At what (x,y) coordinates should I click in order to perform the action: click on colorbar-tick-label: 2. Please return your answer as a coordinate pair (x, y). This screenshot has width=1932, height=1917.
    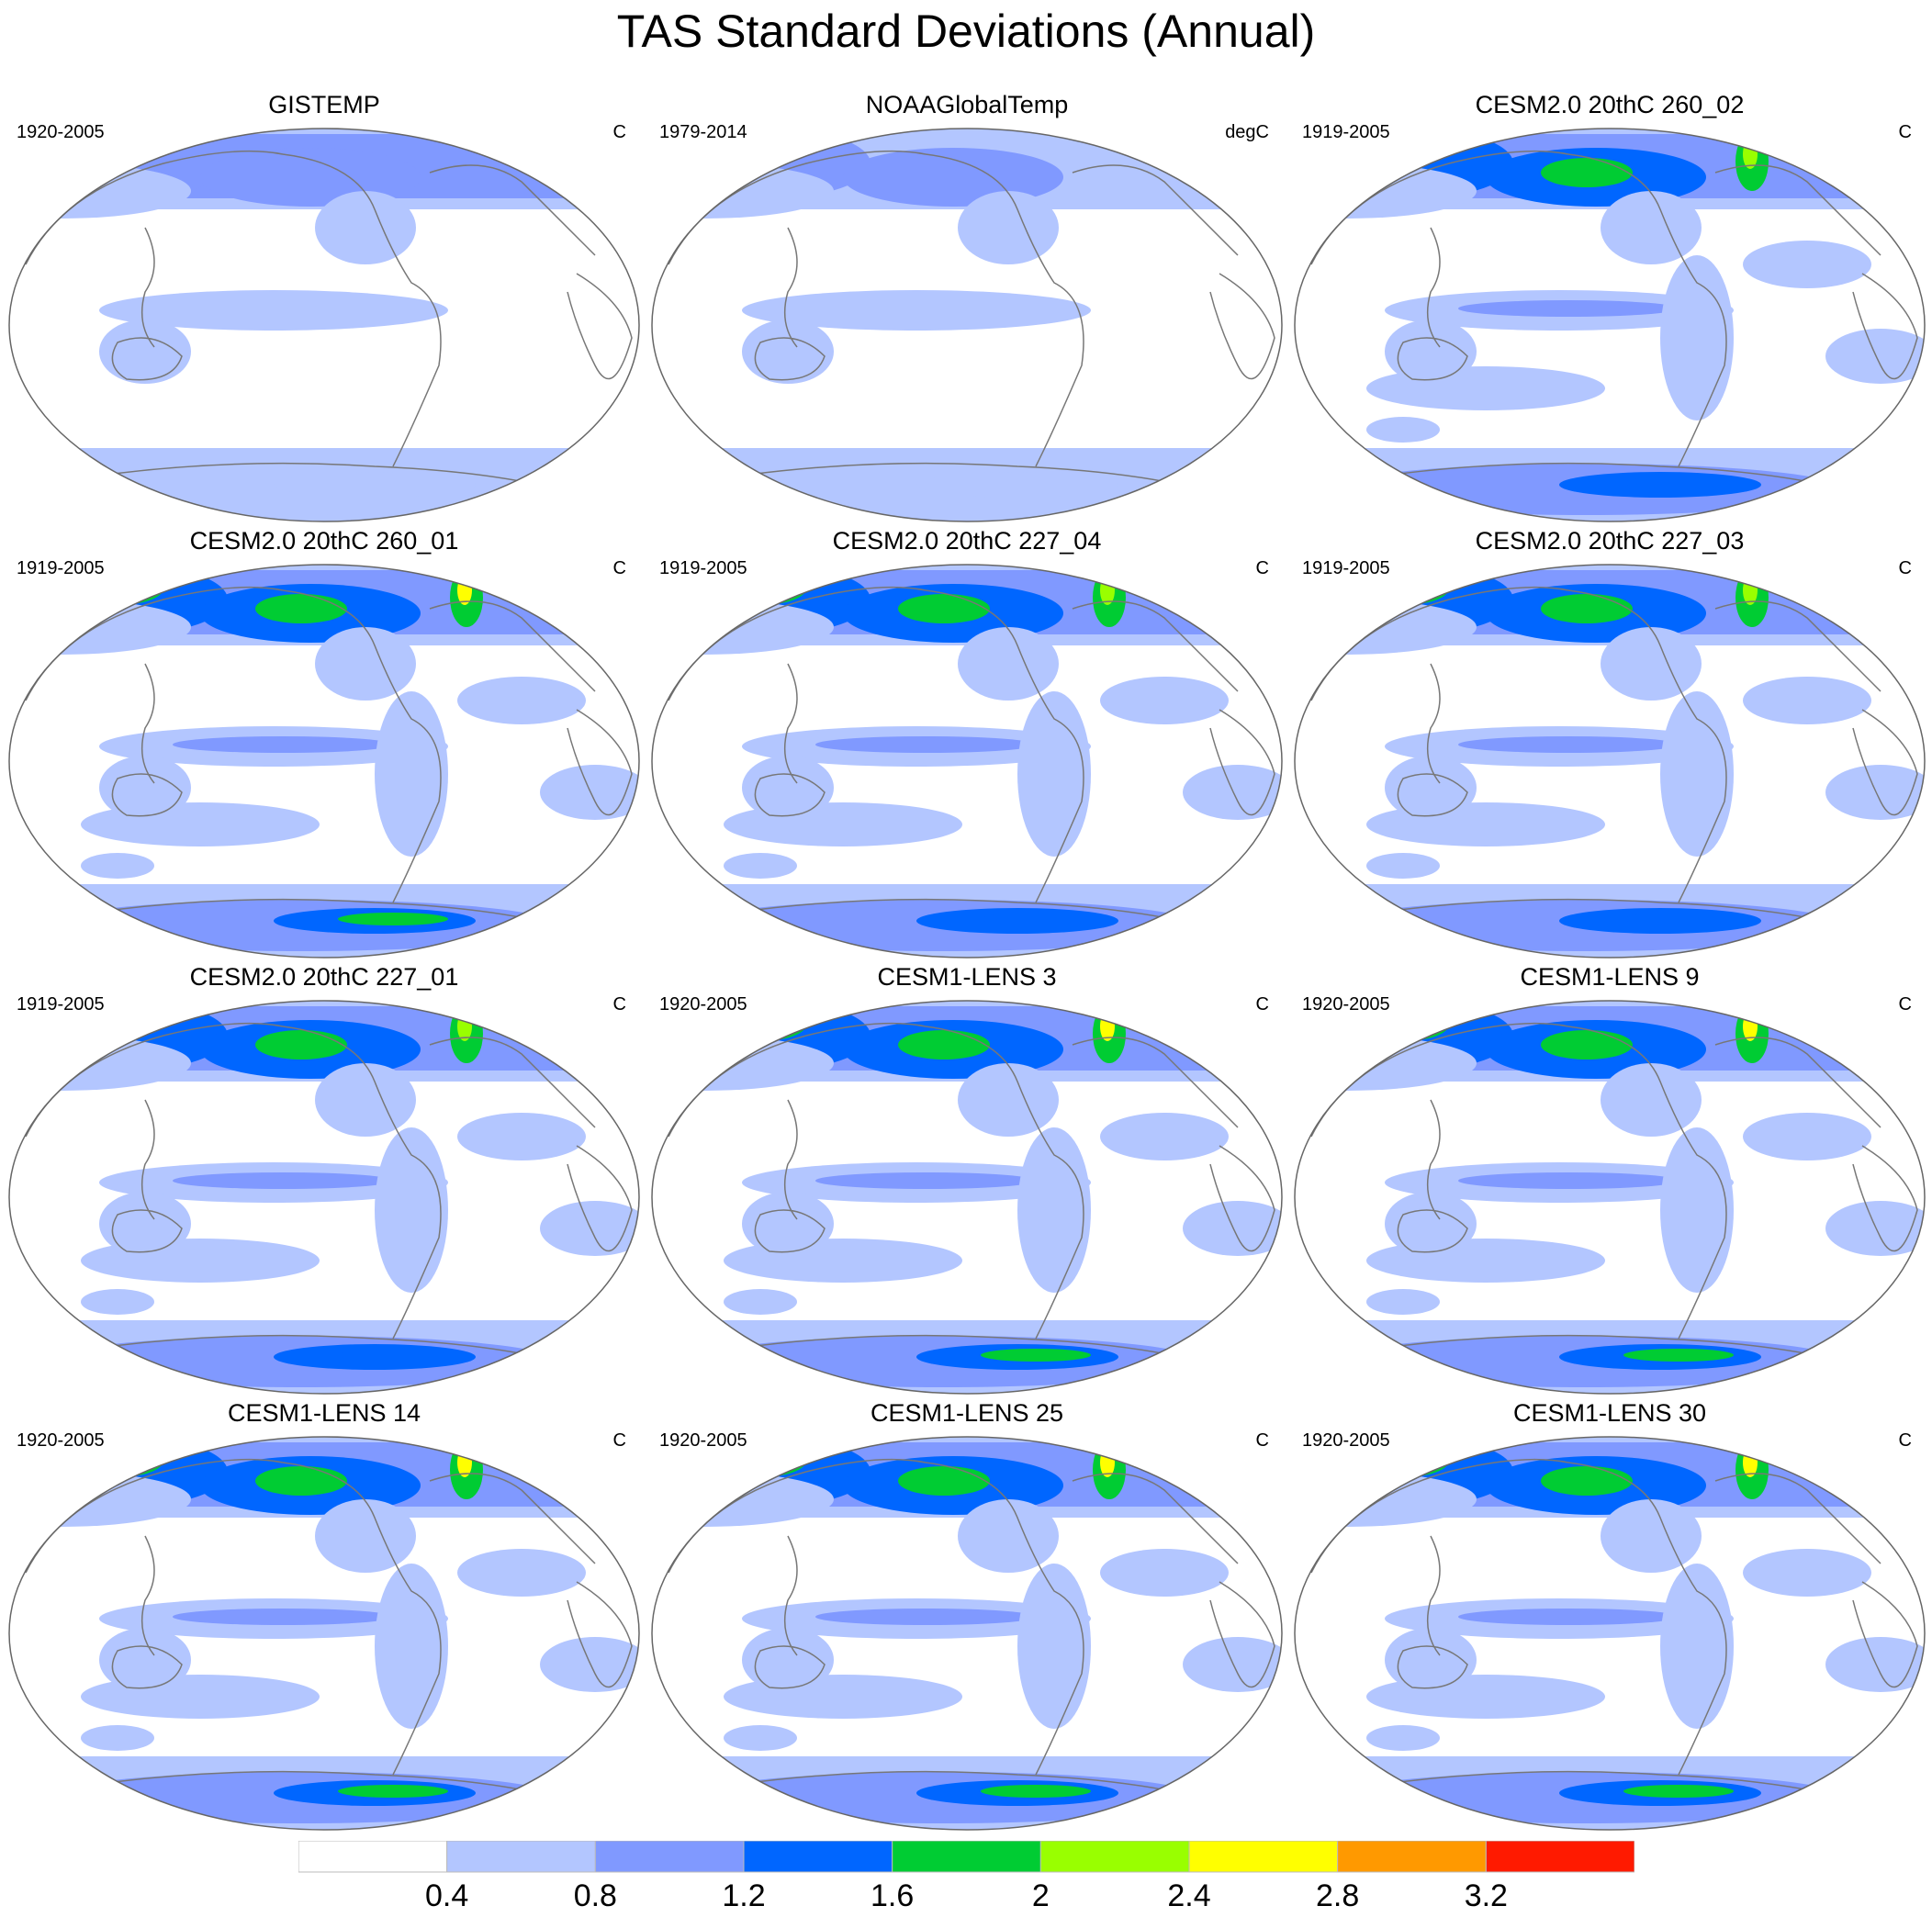
    Looking at the image, I should click on (1040, 1895).